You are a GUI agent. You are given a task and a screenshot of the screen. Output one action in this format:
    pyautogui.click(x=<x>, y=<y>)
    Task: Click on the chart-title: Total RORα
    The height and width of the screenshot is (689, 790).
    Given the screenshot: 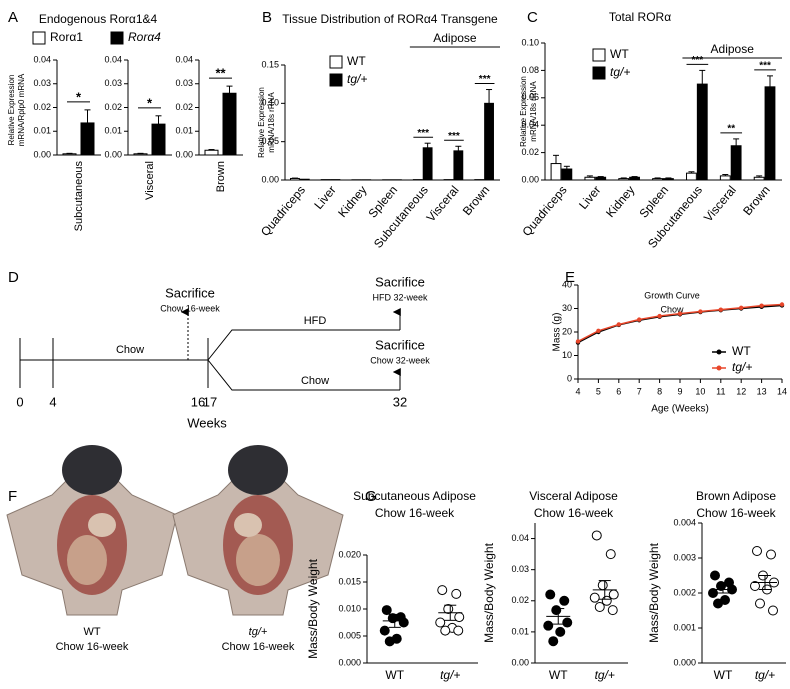 What is the action you would take?
    pyautogui.click(x=640, y=17)
    